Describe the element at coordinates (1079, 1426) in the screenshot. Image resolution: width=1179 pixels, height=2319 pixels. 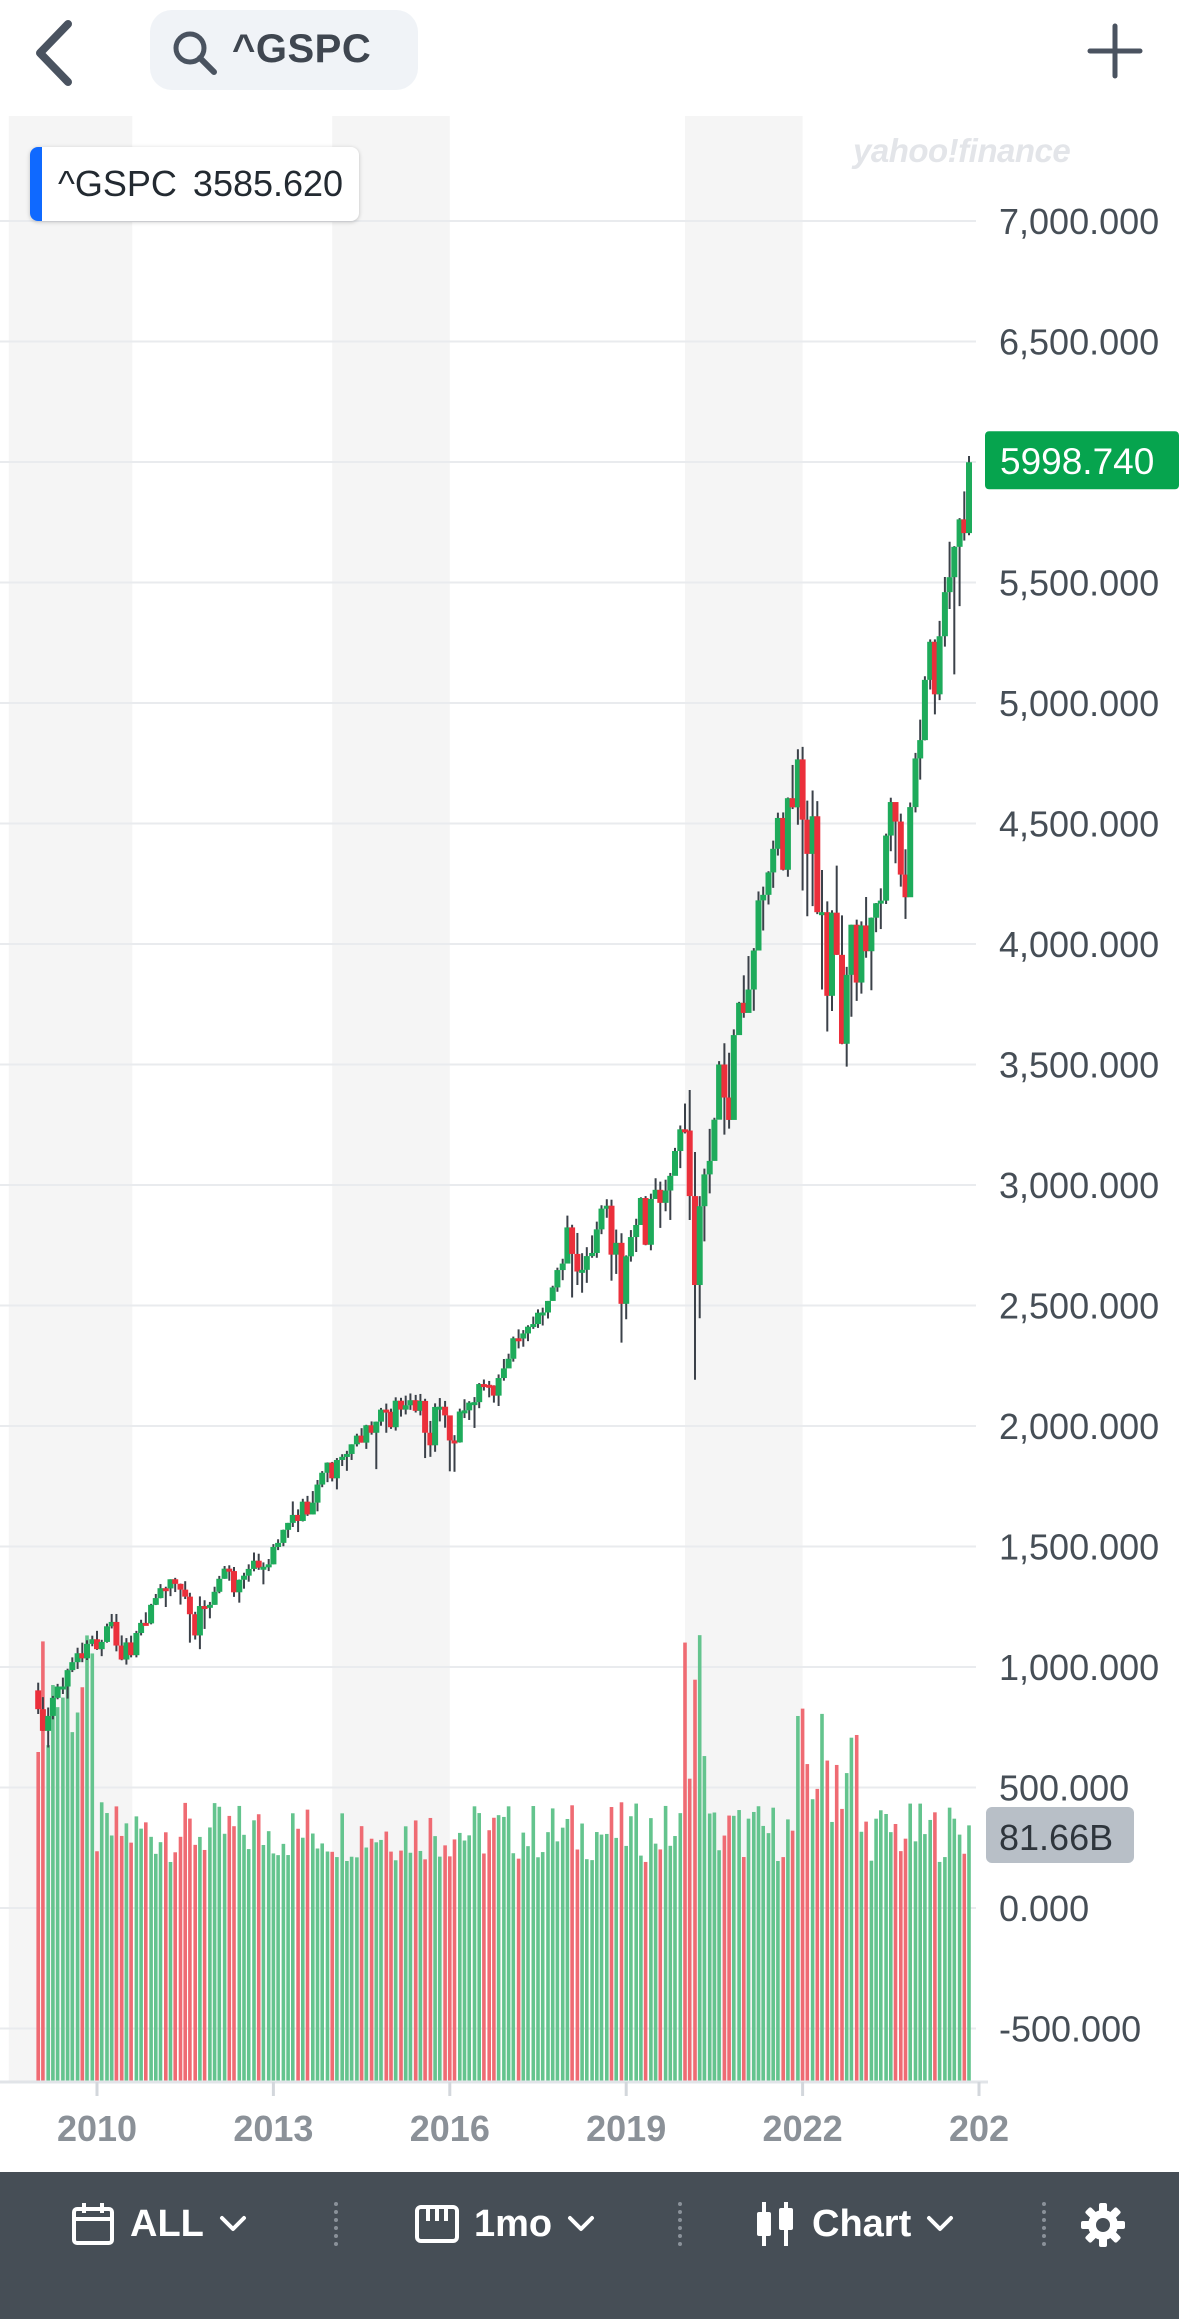
I see `y-tick-label: 2,000.000` at that location.